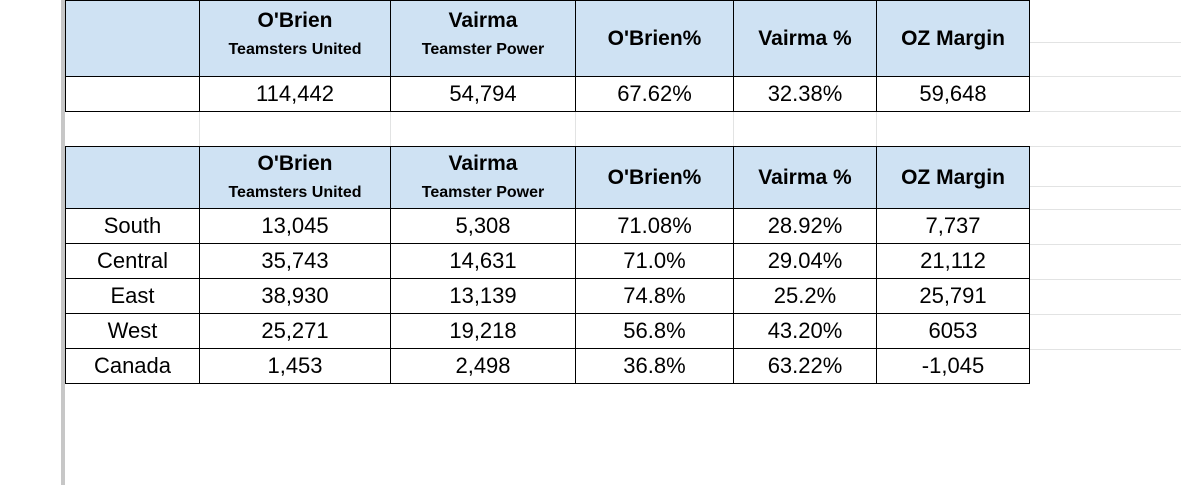 This screenshot has height=485, width=1181. Describe the element at coordinates (654, 261) in the screenshot. I see `table-cell: 71.0%` at that location.